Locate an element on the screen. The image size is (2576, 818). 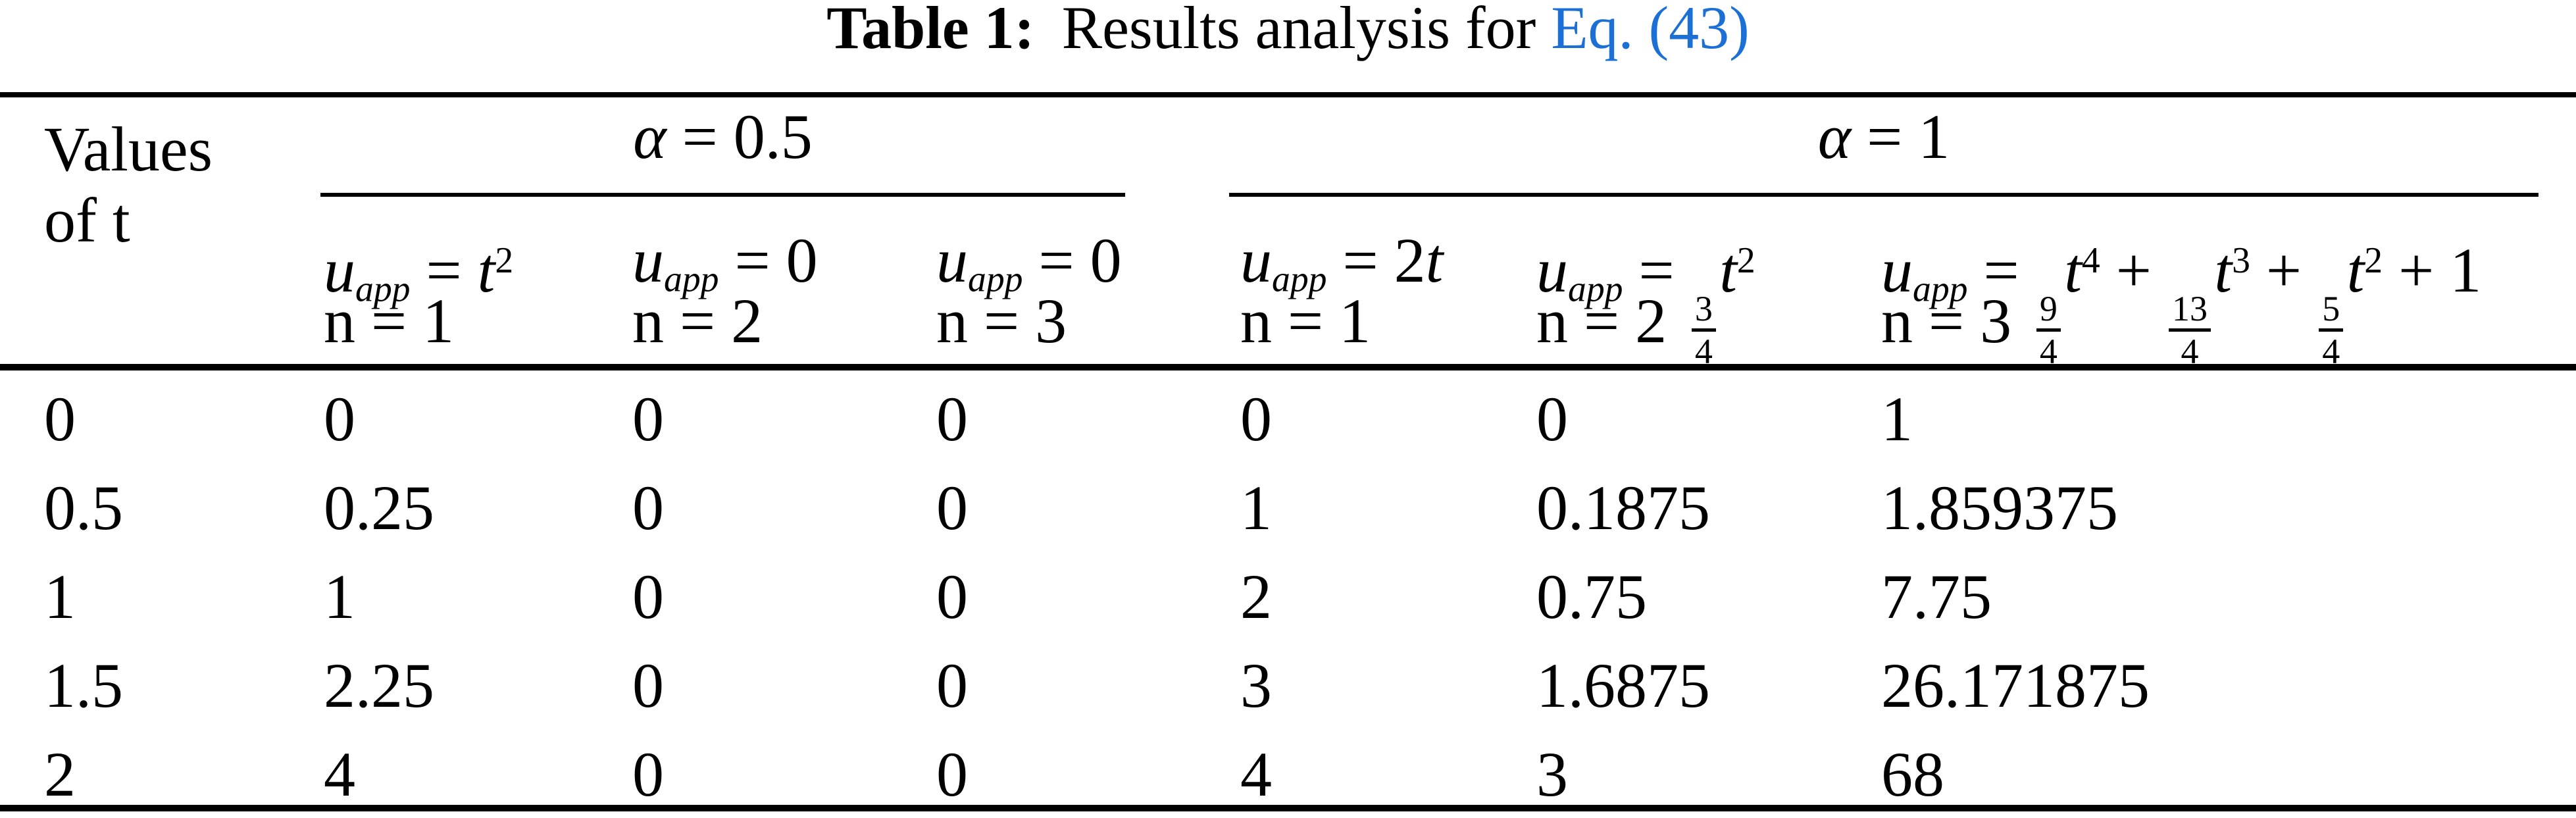
table-cell: 1.6875 is located at coordinates (1623, 686).